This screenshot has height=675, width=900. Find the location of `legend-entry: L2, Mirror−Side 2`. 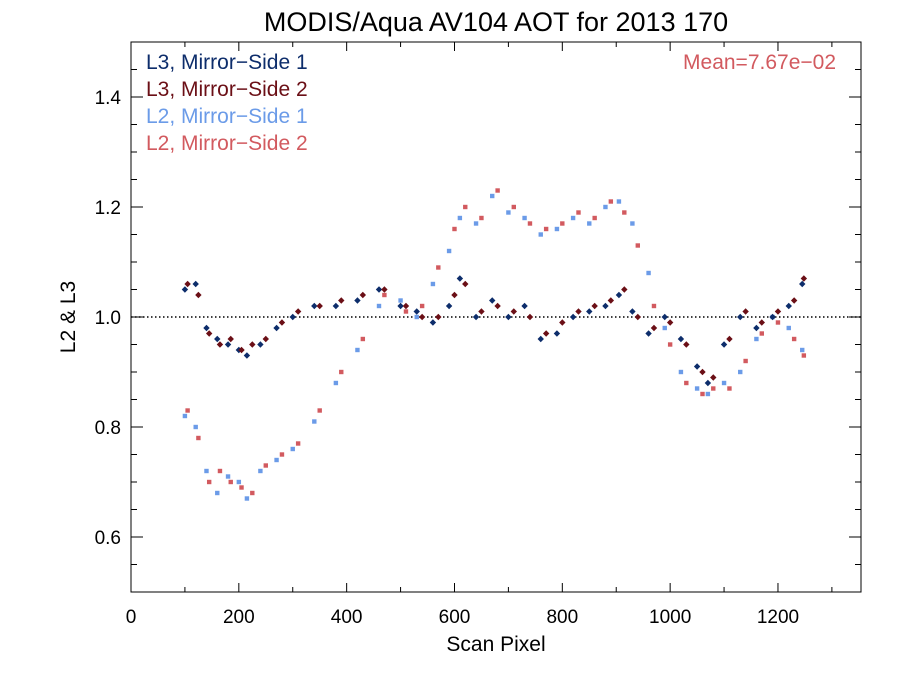

legend-entry: L2, Mirror−Side 2 is located at coordinates (227, 143).